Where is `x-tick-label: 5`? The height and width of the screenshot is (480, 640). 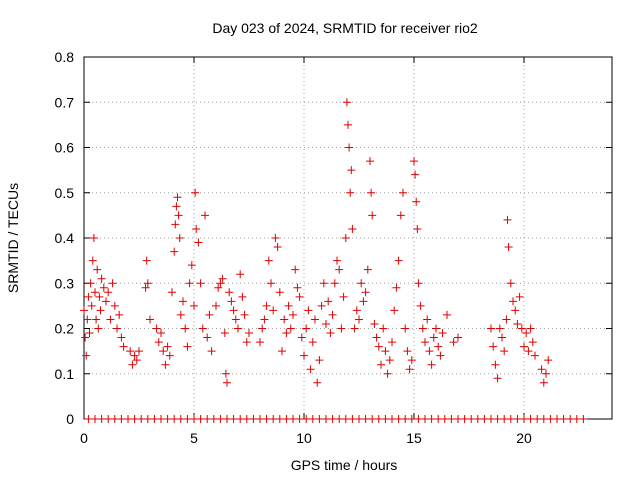 x-tick-label: 5 is located at coordinates (194, 438).